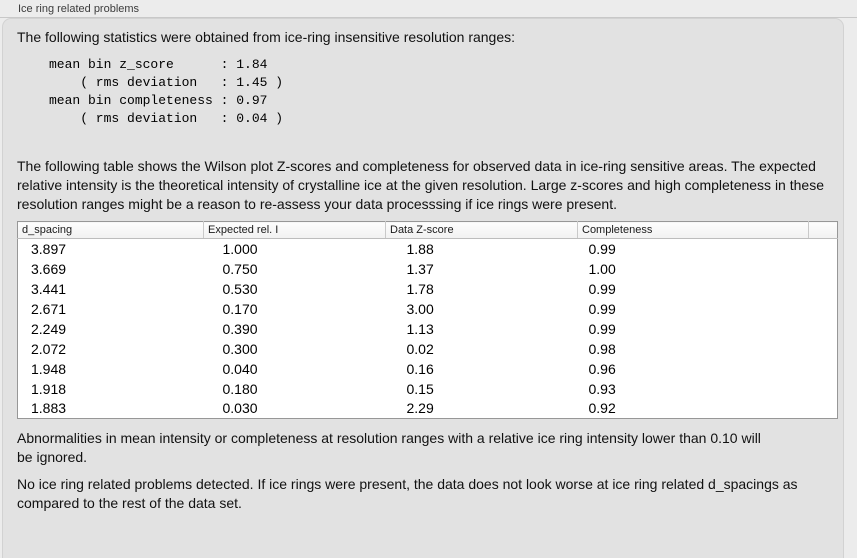 This screenshot has height=558, width=857. Describe the element at coordinates (49, 308) in the screenshot. I see `table-cell: 2.671` at that location.